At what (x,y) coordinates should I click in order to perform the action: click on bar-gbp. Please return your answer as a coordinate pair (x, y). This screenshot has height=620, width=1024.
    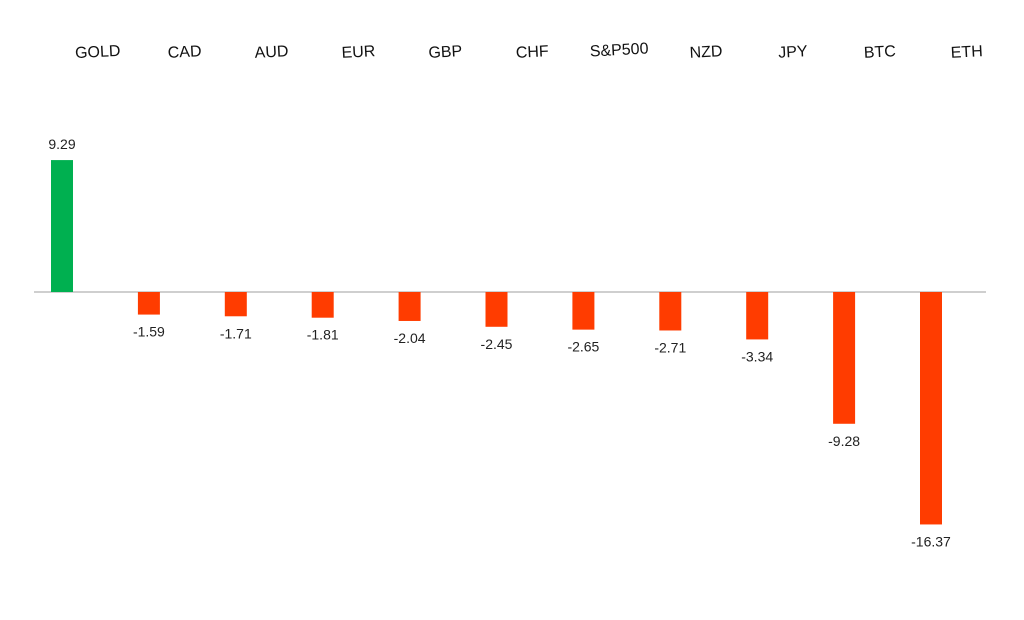
    Looking at the image, I should click on (409, 306).